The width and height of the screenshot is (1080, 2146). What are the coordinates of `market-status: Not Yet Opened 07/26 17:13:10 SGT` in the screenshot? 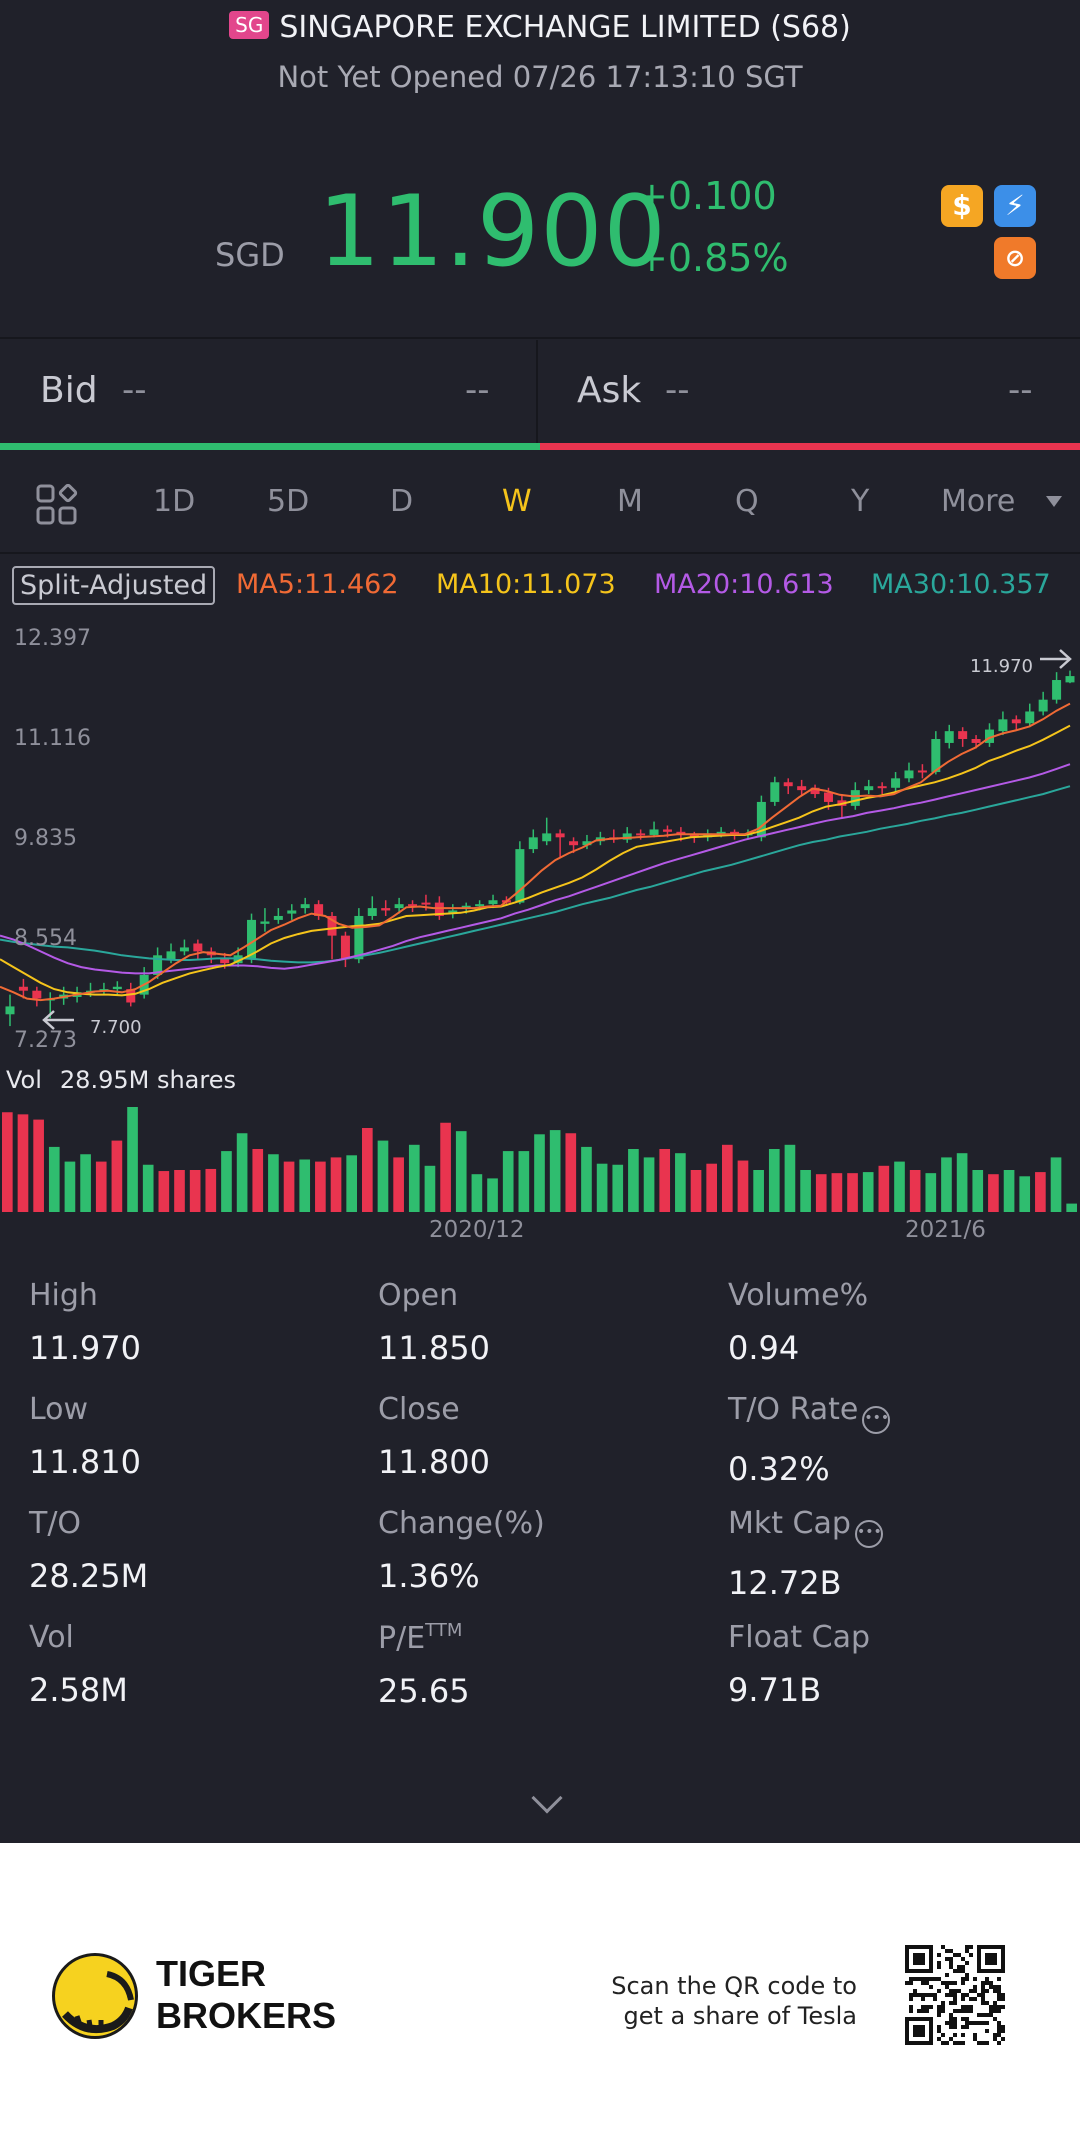 It's located at (540, 77).